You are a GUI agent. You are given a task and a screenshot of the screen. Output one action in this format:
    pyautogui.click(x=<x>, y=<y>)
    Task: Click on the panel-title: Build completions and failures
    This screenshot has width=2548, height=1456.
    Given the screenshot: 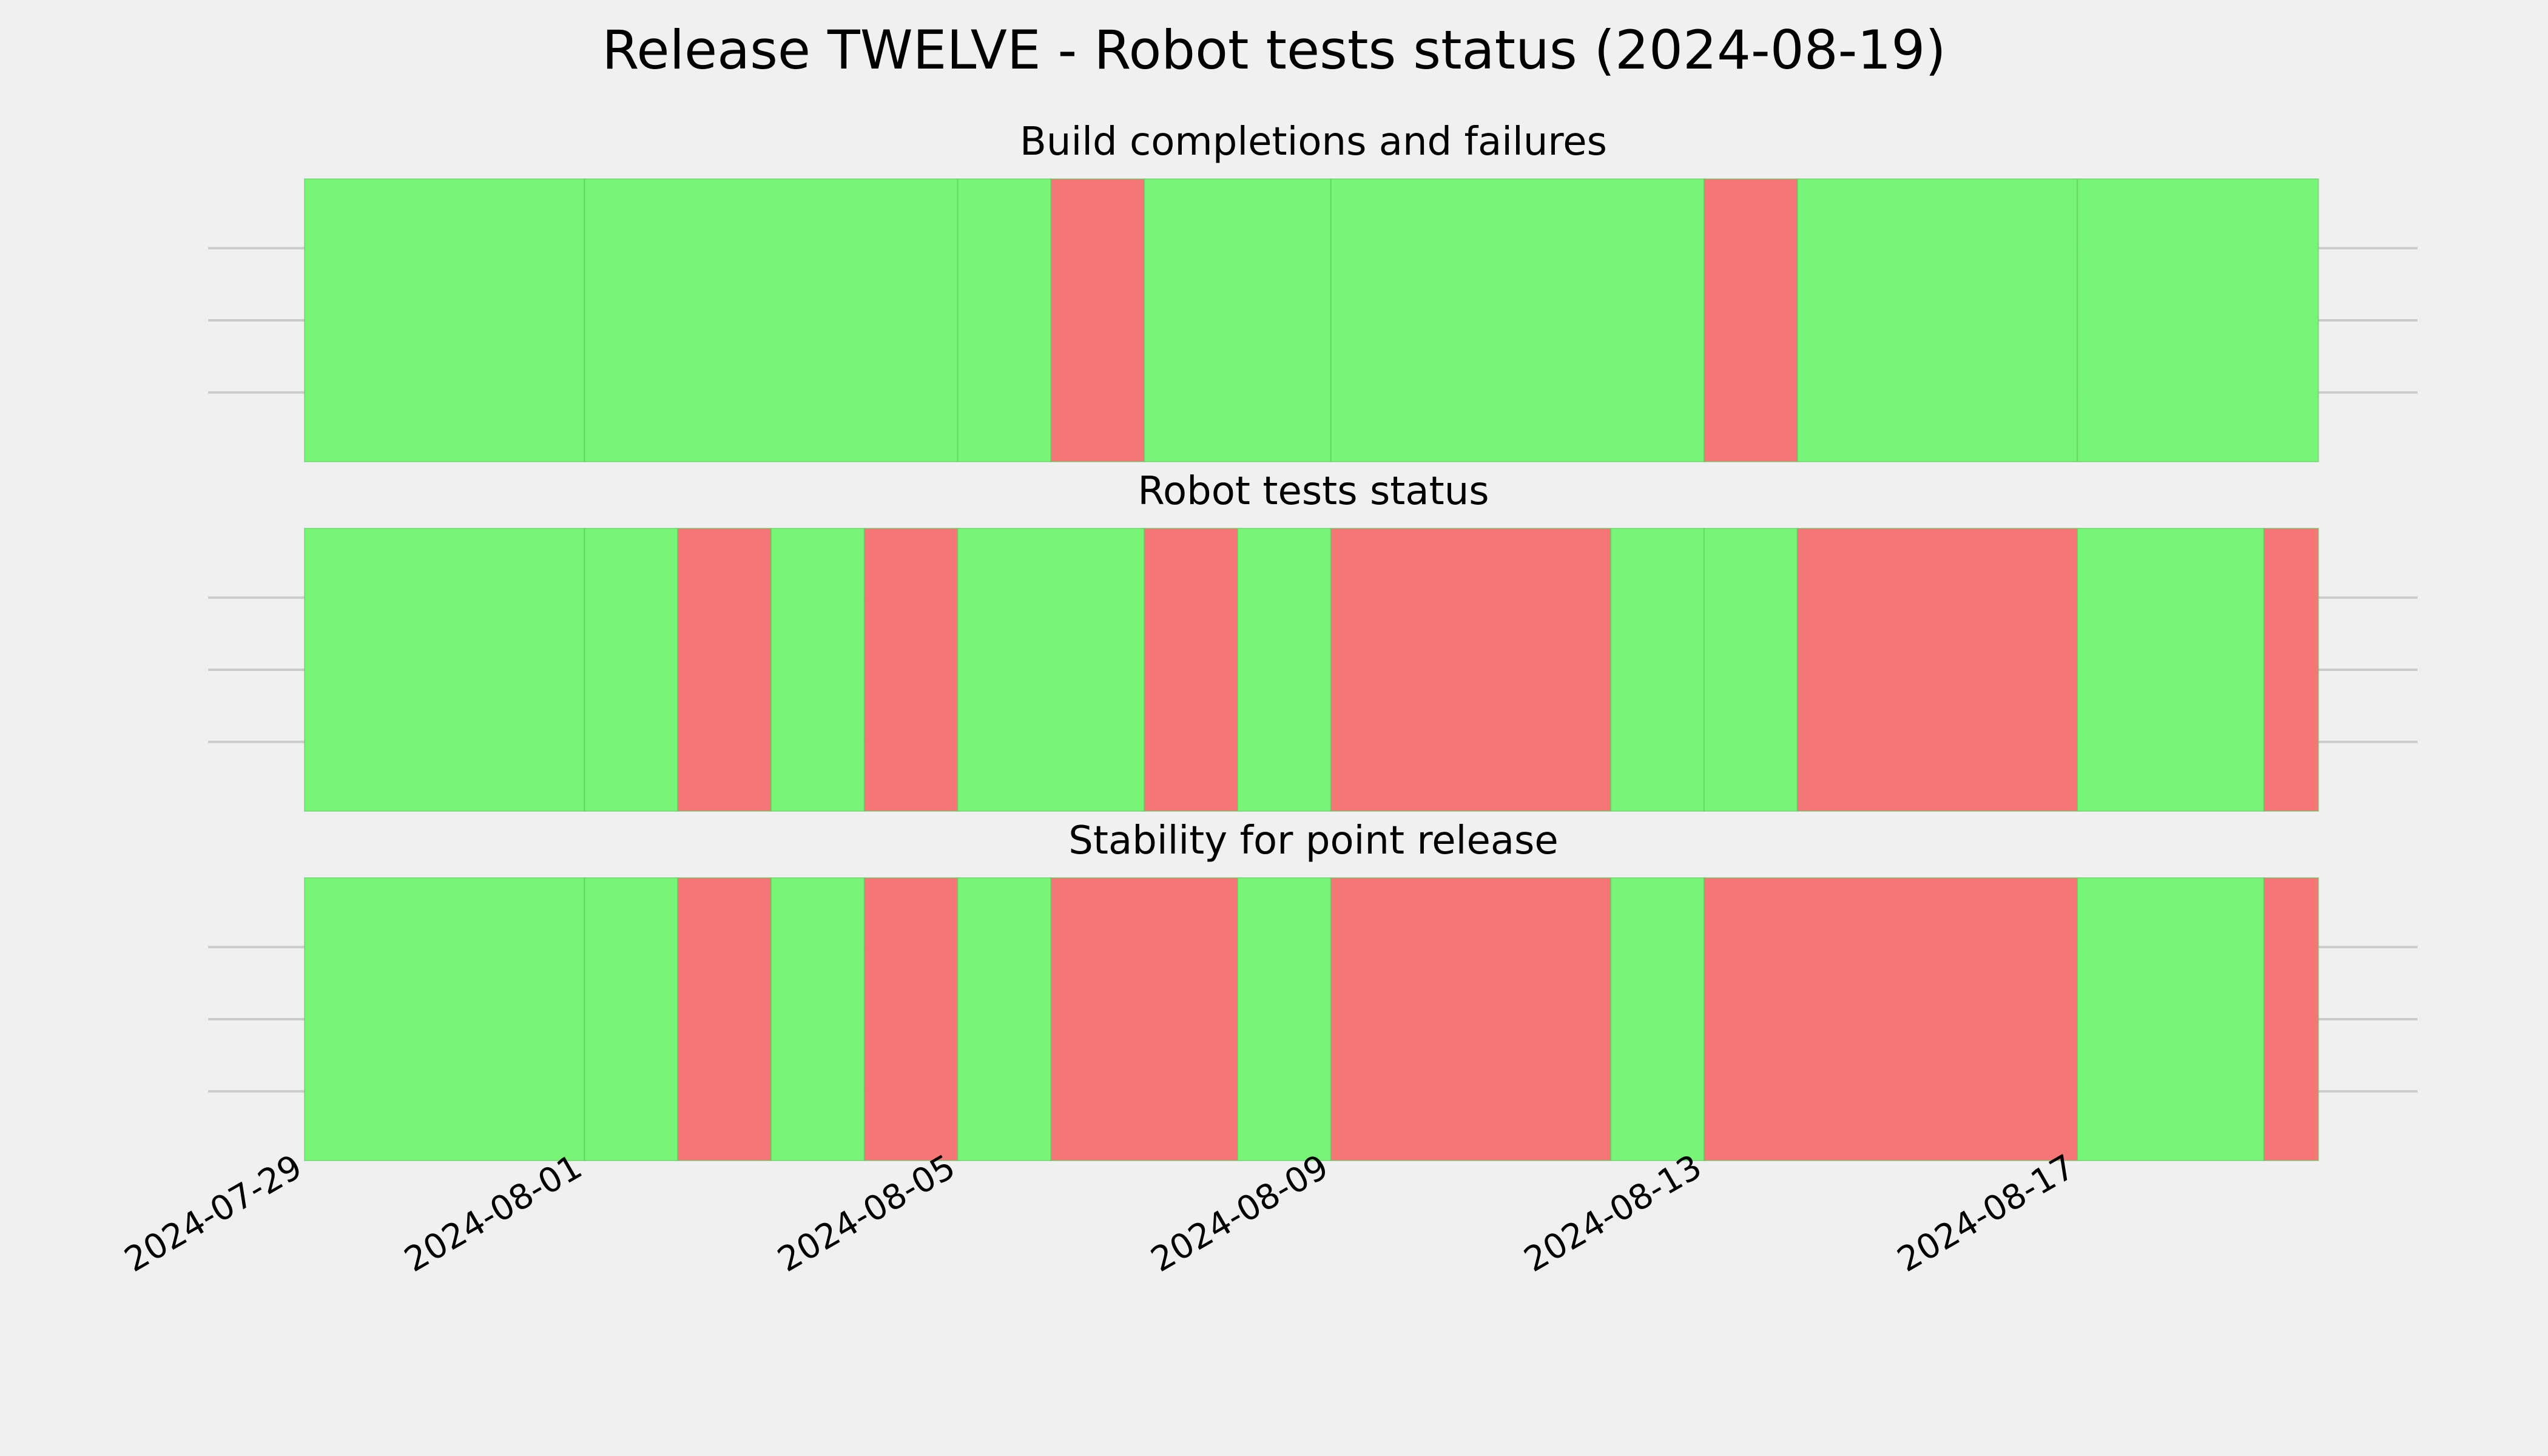 What is the action you would take?
    pyautogui.click(x=1313, y=142)
    